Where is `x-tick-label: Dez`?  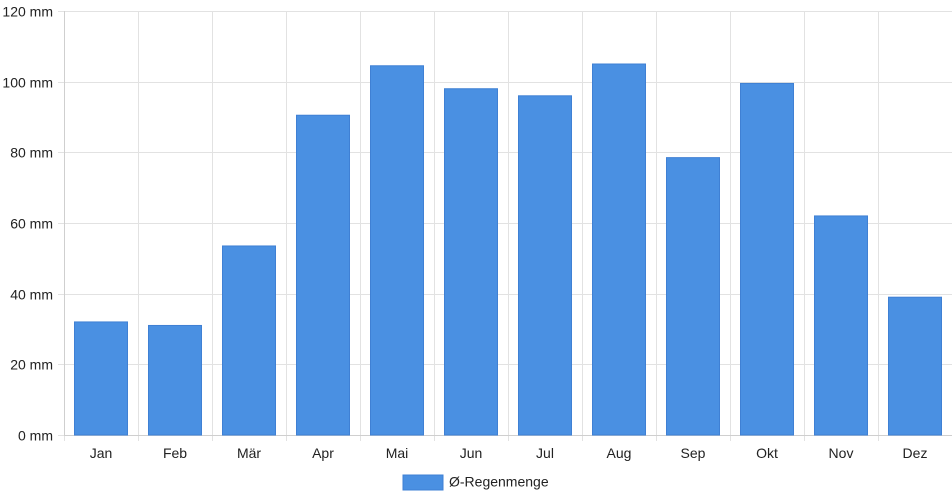
x-tick-label: Dez is located at coordinates (915, 453).